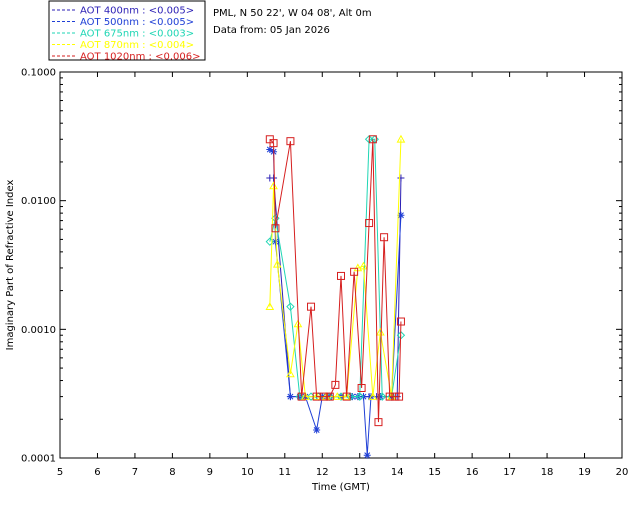 This screenshot has height=512, width=640. Describe the element at coordinates (434, 472) in the screenshot. I see `x-tick-label: 15` at that location.